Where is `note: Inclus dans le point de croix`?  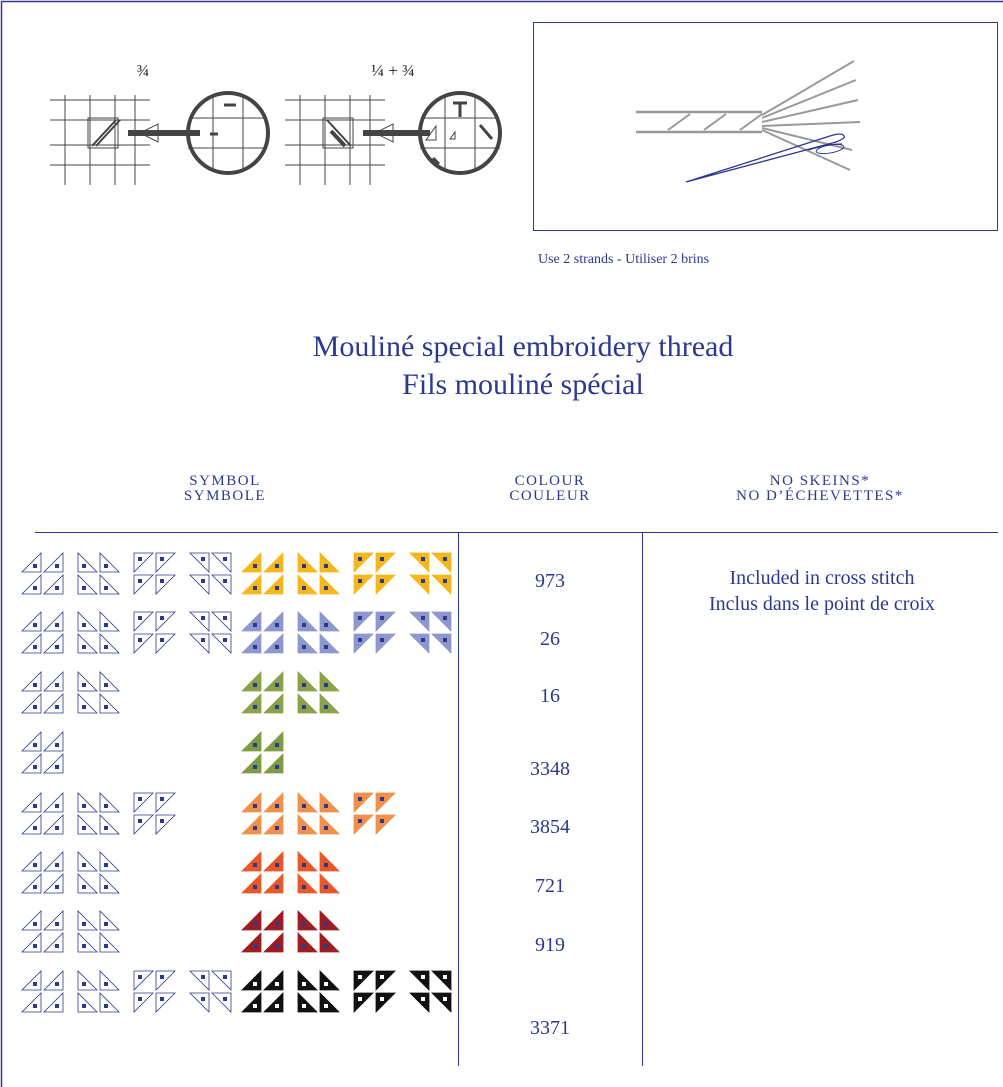
note: Inclus dans le point de croix is located at coordinates (822, 604).